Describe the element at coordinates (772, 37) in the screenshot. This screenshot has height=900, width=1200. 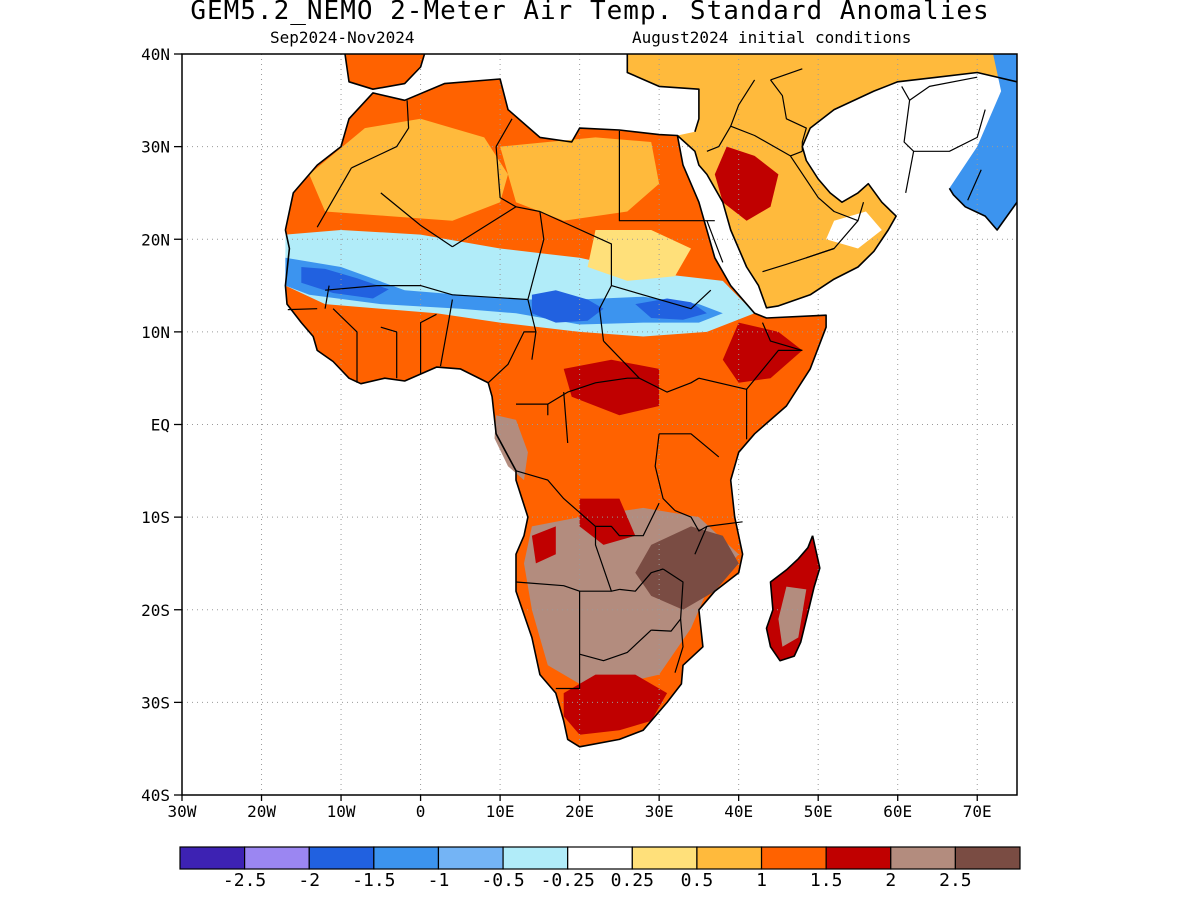
I see `initial-conditions: August2024 initial conditions` at that location.